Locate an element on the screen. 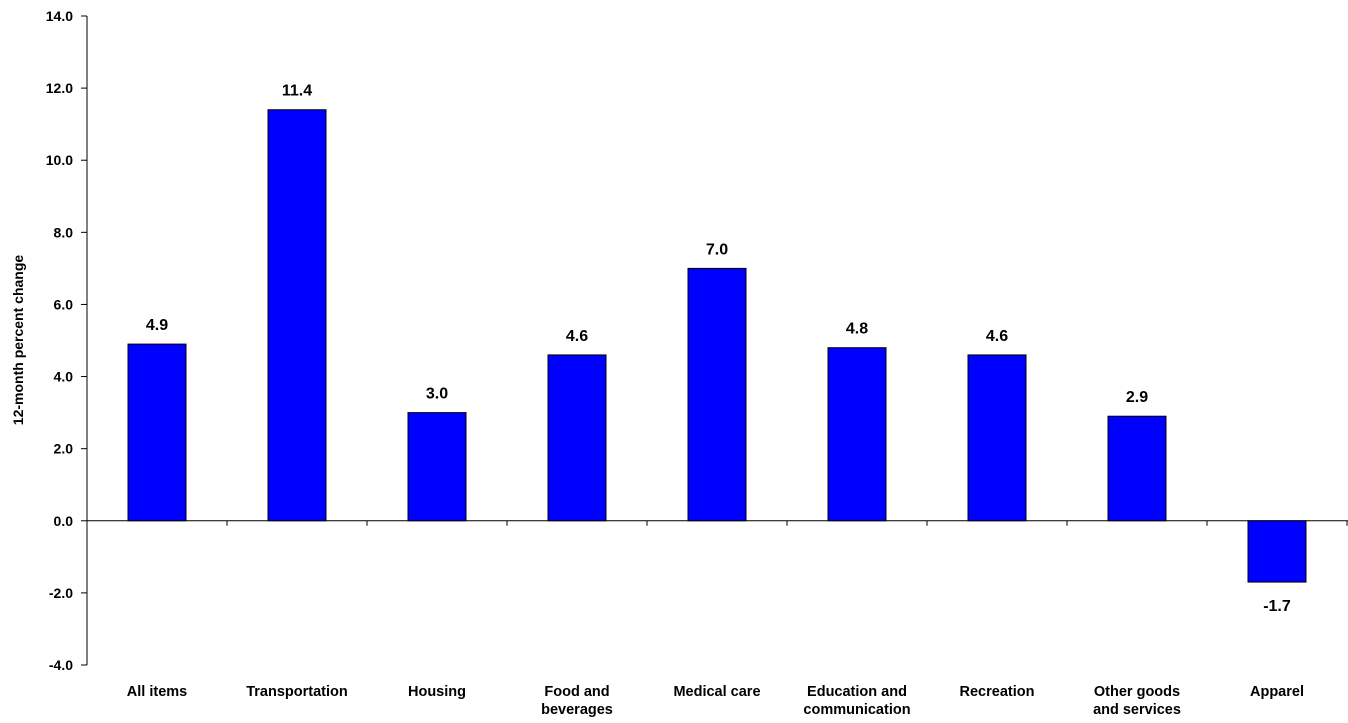 This screenshot has height=723, width=1348. category-label-7: Other goods is located at coordinates (1137, 692).